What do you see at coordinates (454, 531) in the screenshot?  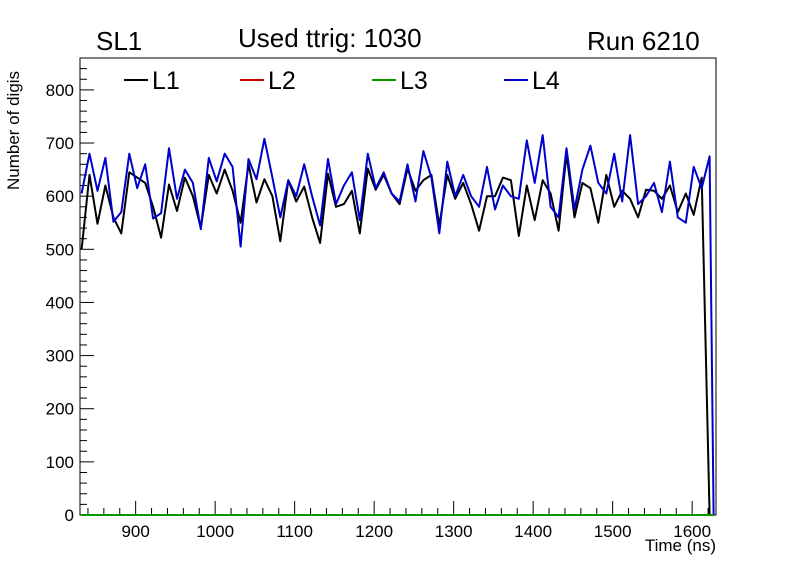 I see `x-tick-label: 1300` at bounding box center [454, 531].